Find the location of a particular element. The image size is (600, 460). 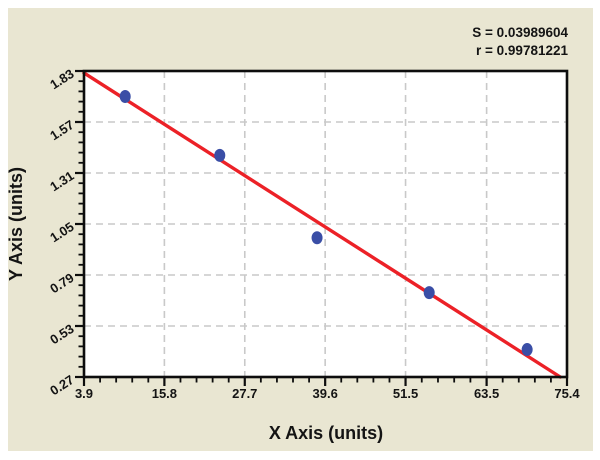

stat-standard-error: S = 0.03989604 is located at coordinates (520, 32).